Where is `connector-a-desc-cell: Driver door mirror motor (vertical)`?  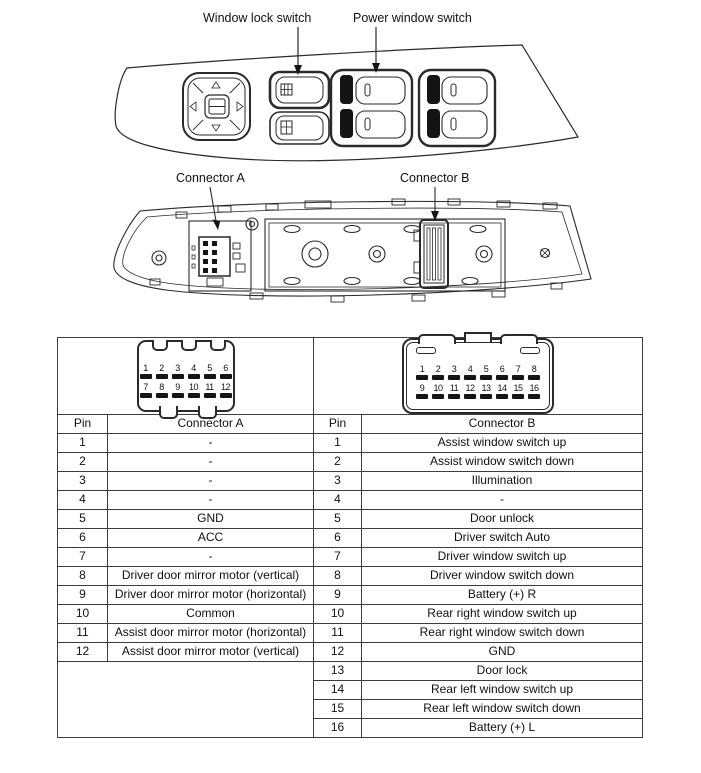
connector-a-desc-cell: Driver door mirror motor (vertical) is located at coordinates (210, 576).